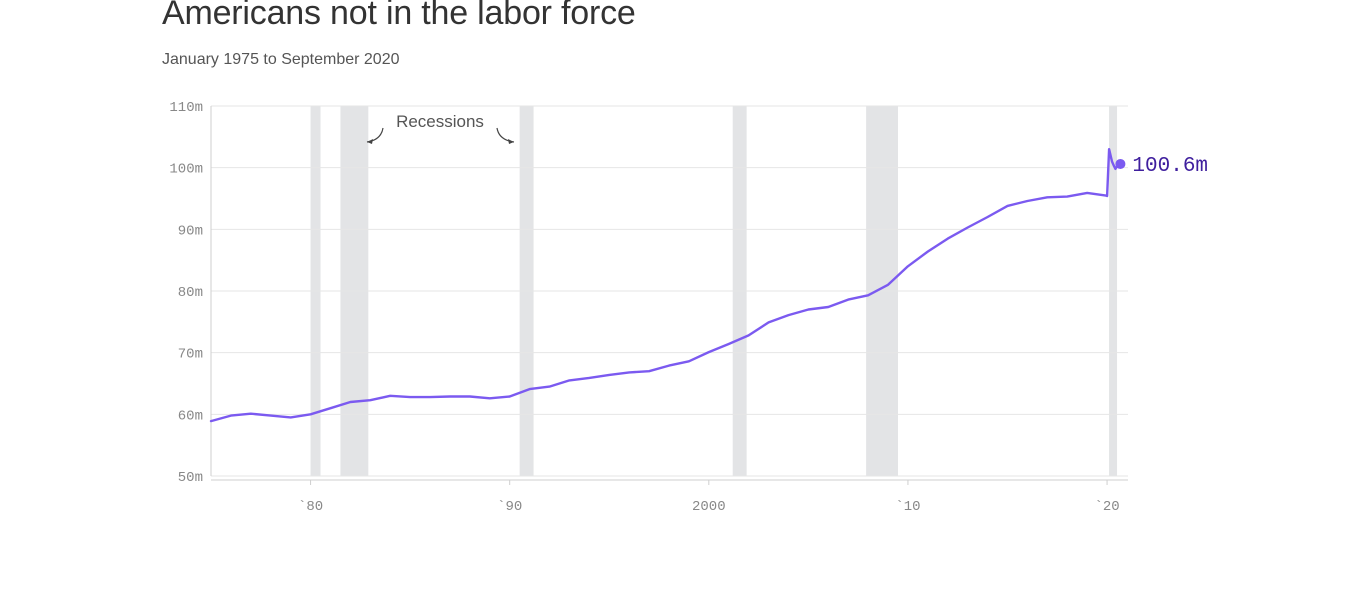 This screenshot has width=1366, height=606. I want to click on y-tick-label: 60m, so click(190, 416).